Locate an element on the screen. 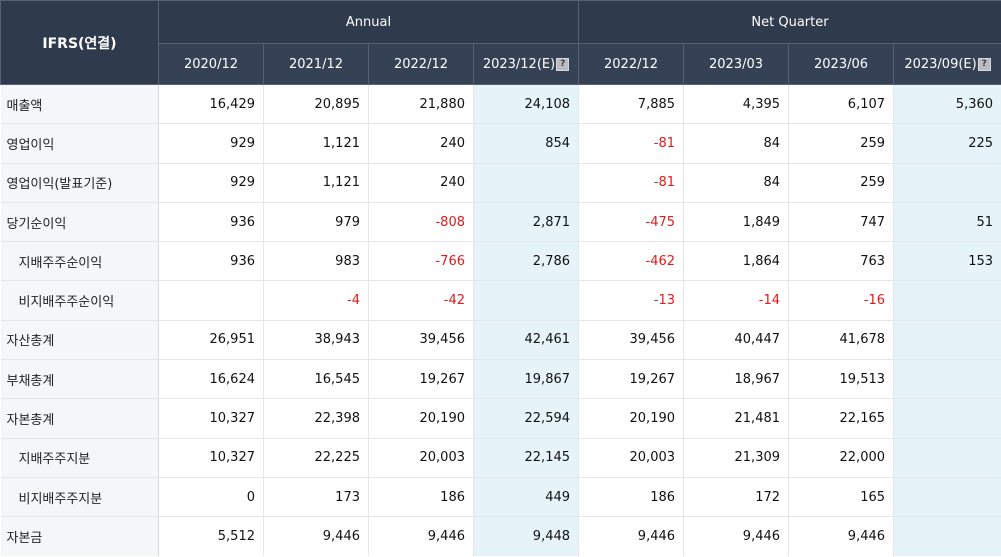 The width and height of the screenshot is (1001, 557). period-header: 2021/12 is located at coordinates (316, 64).